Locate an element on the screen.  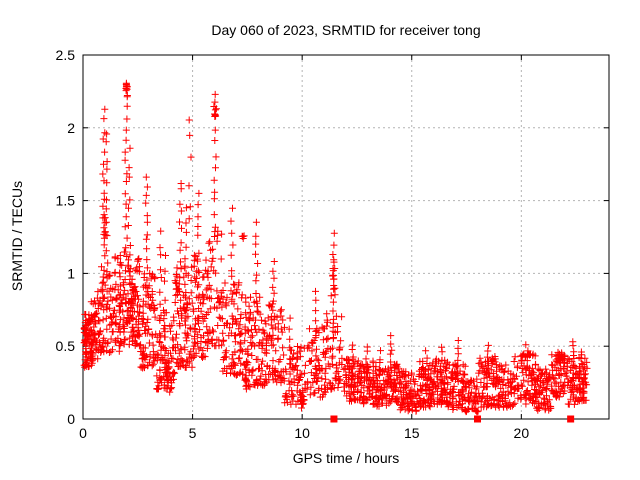
x-tick-label: 5 is located at coordinates (193, 433).